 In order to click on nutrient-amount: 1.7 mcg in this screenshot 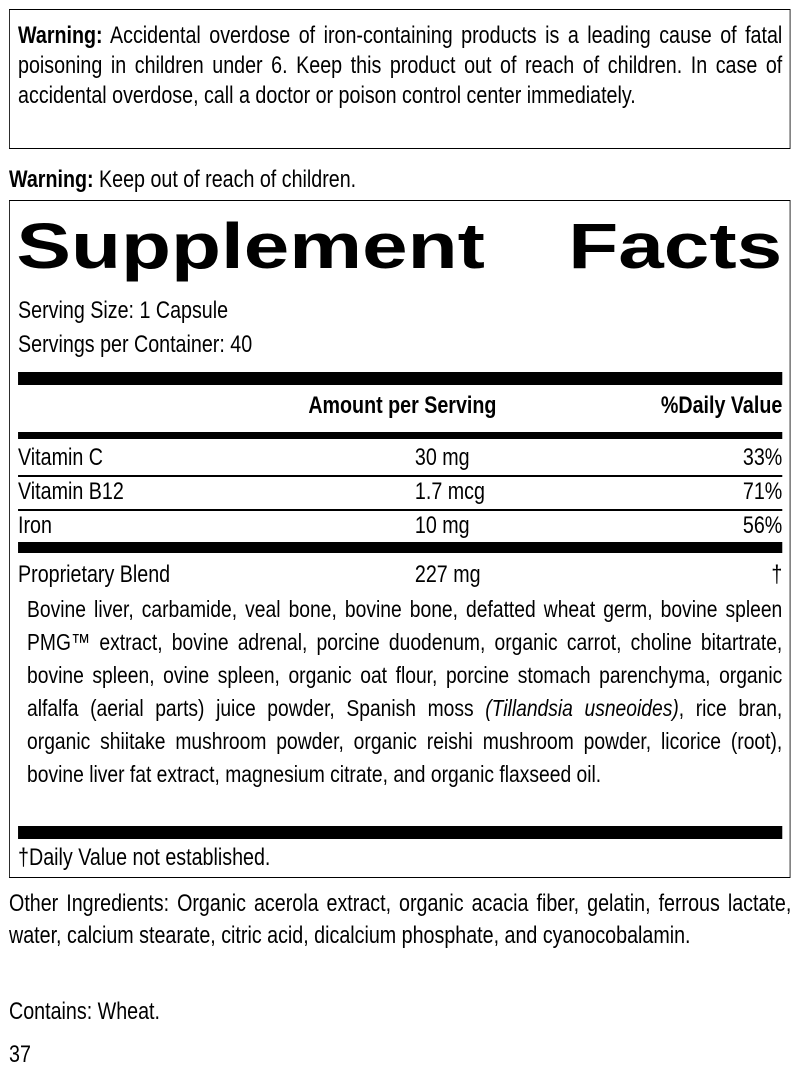, I will do `click(449, 491)`.